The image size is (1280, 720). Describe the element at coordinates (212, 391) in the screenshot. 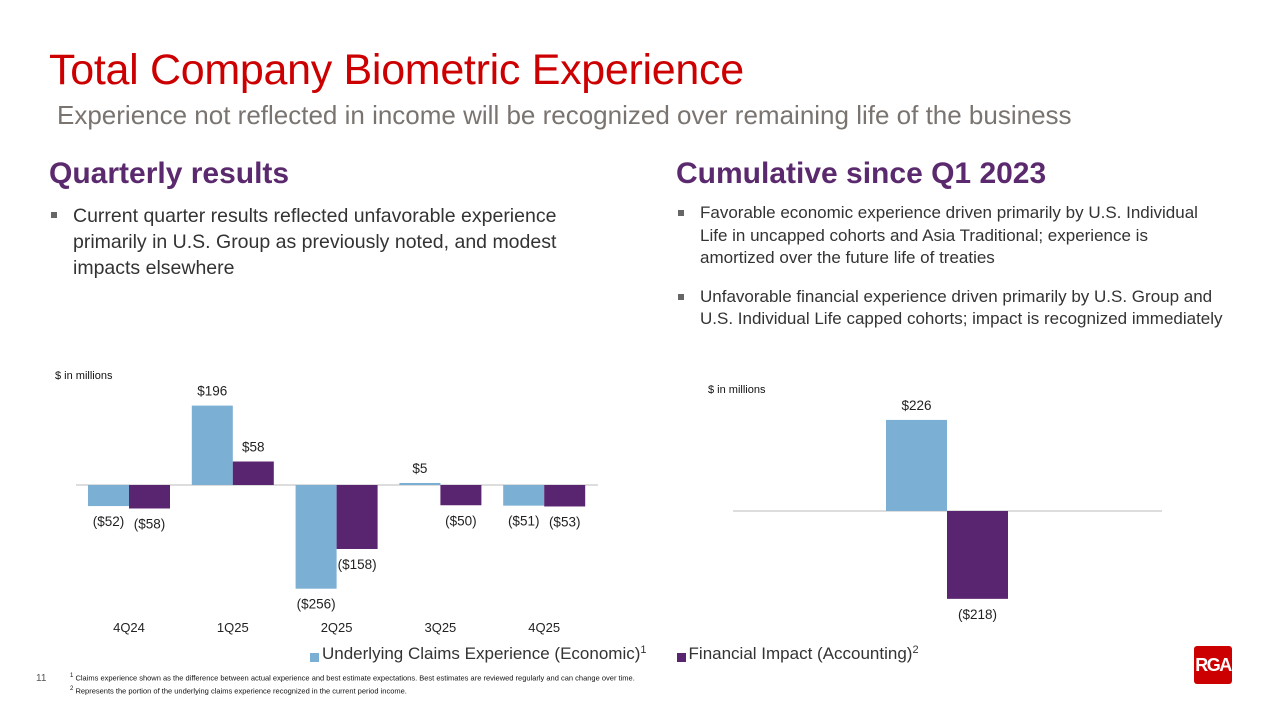

I see `data-label: $196` at that location.